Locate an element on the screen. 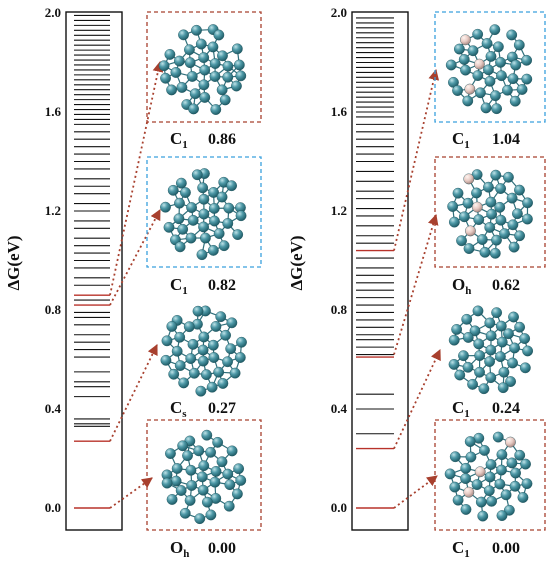 This screenshot has height=562, width=550. right-structure-2-subscript: h is located at coordinates (468, 291).